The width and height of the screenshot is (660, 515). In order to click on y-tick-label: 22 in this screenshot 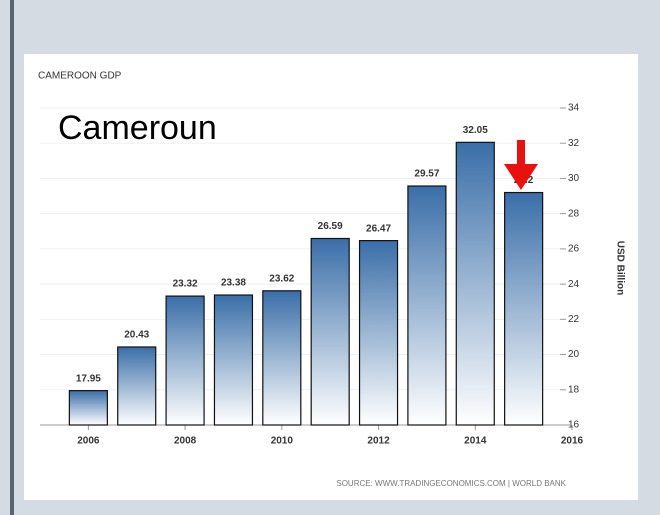, I will do `click(574, 319)`.